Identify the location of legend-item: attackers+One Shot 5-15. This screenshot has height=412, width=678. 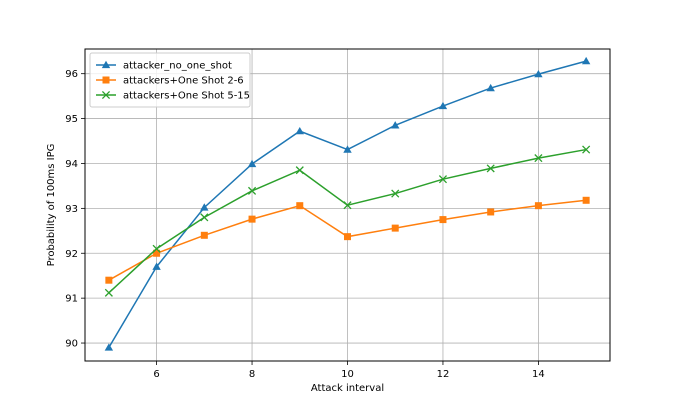
(173, 96).